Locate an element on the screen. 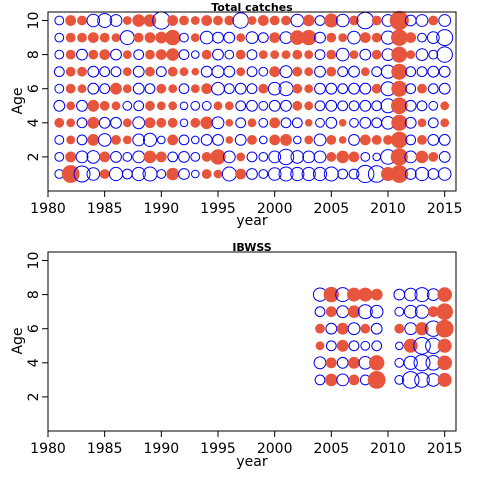 Image resolution: width=480 pixels, height=480 pixels. x-tick-label: 2010 is located at coordinates (388, 209).